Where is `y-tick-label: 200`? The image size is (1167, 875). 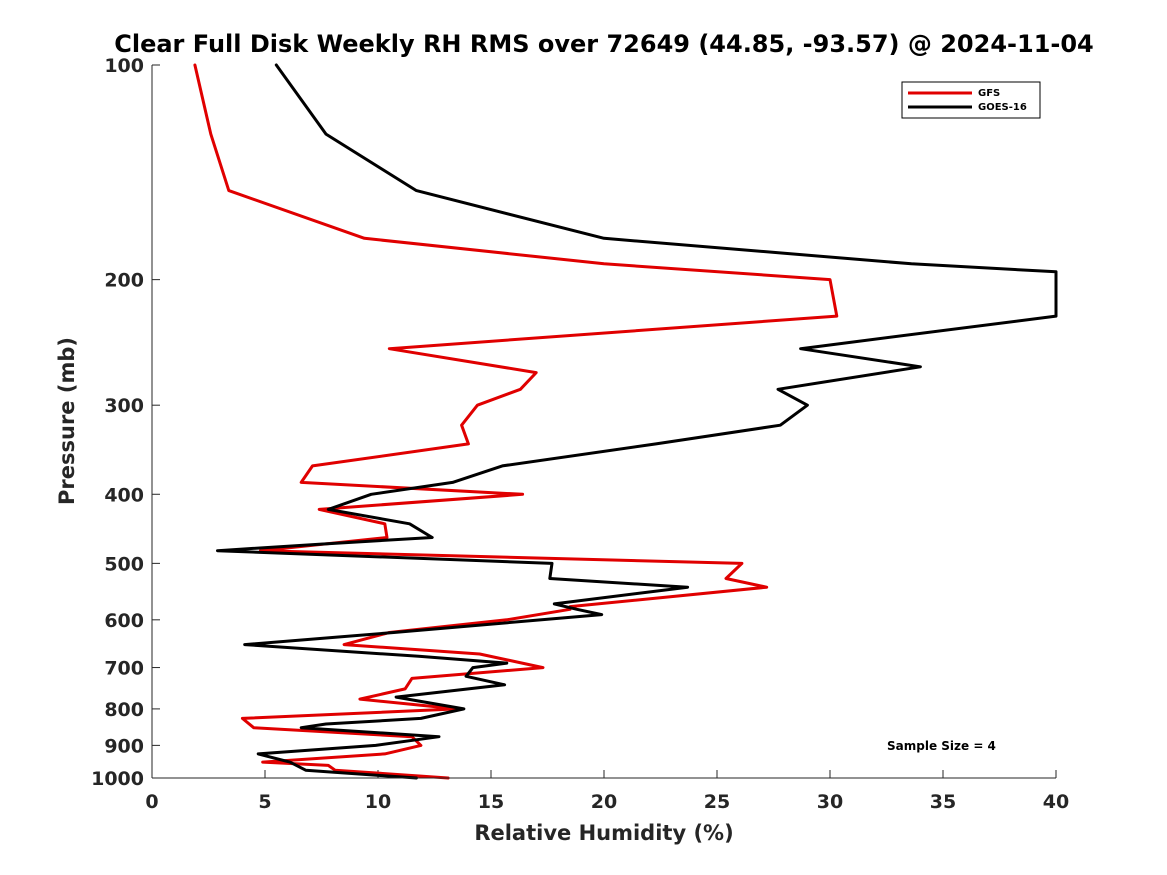
y-tick-label: 200 is located at coordinates (124, 281).